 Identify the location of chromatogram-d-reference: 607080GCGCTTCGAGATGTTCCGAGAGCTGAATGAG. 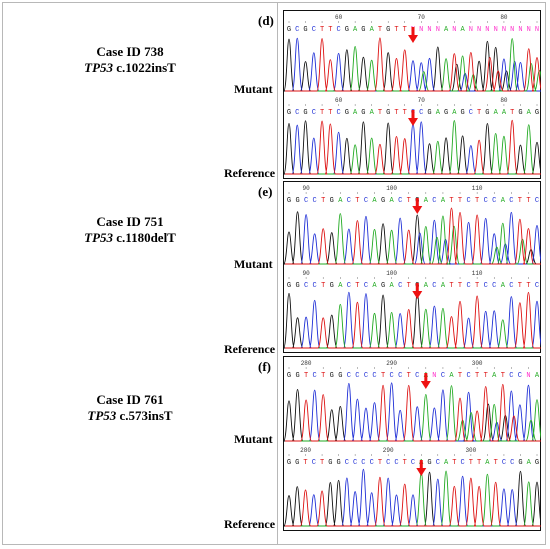
(412, 136).